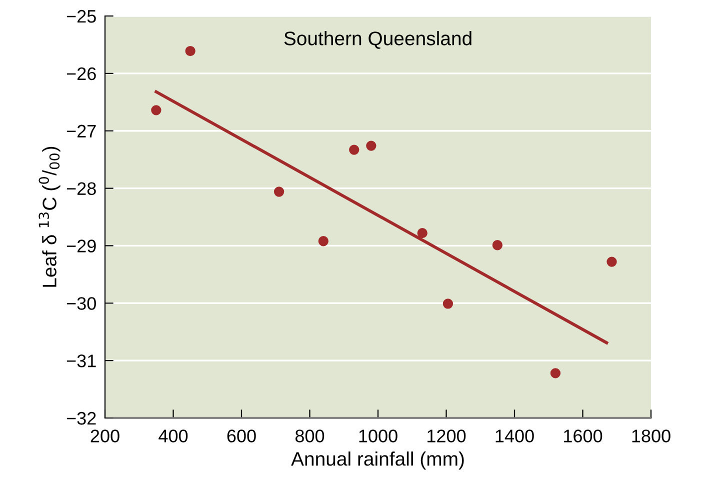  Describe the element at coordinates (583, 436) in the screenshot. I see `x-tick-label: 1600` at that location.